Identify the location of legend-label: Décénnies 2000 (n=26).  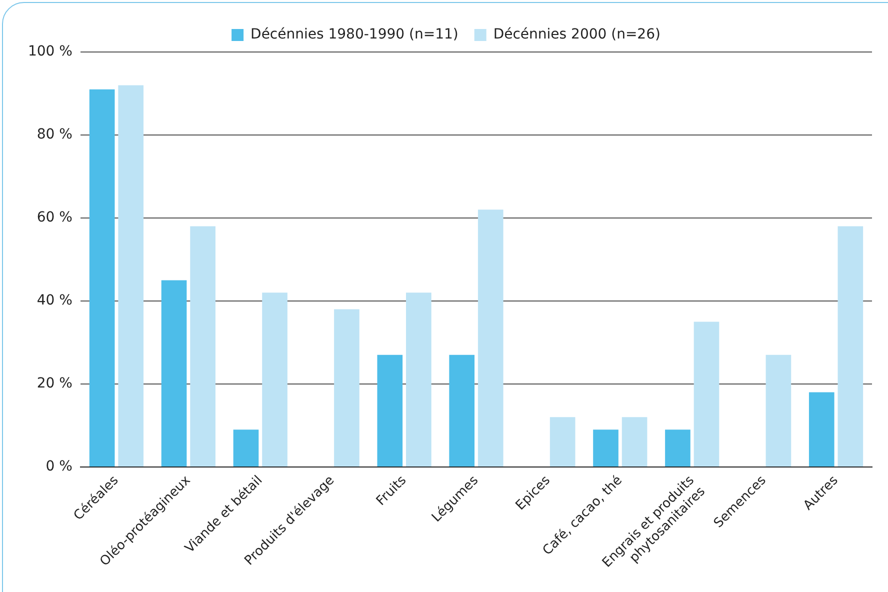
(576, 34).